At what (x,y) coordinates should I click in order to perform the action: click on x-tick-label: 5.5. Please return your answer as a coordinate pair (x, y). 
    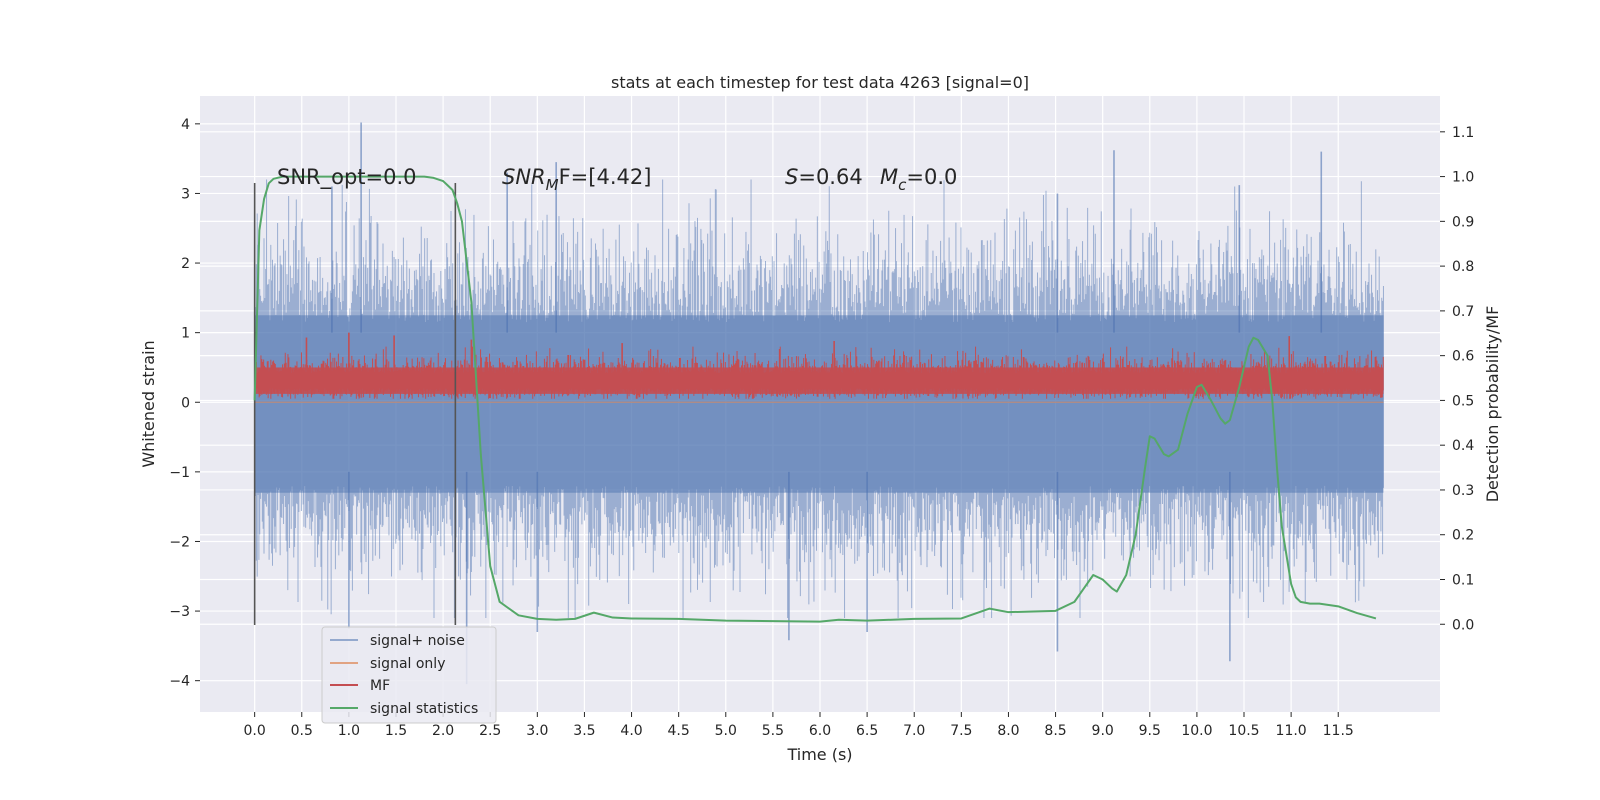
    Looking at the image, I should click on (773, 731).